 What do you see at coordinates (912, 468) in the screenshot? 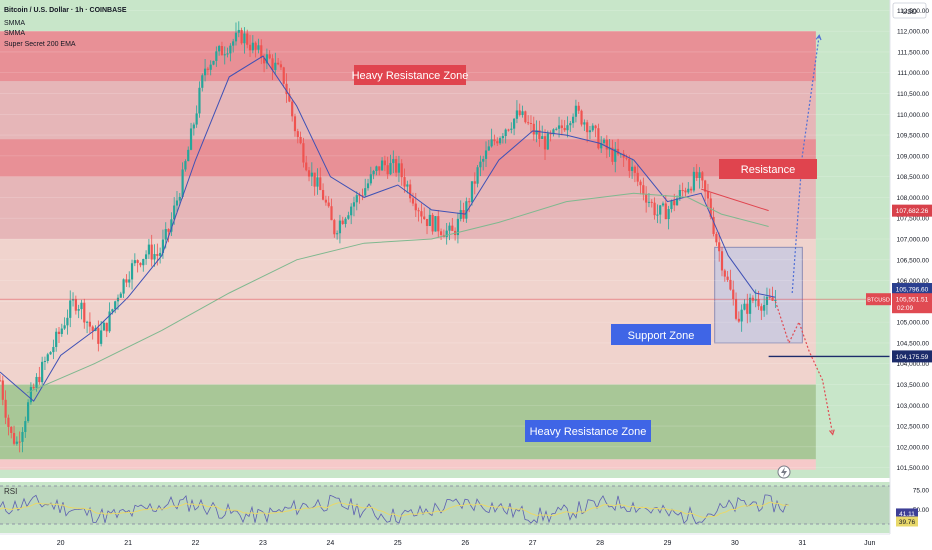
I see `price-tick-label: 101,500.00` at bounding box center [912, 468].